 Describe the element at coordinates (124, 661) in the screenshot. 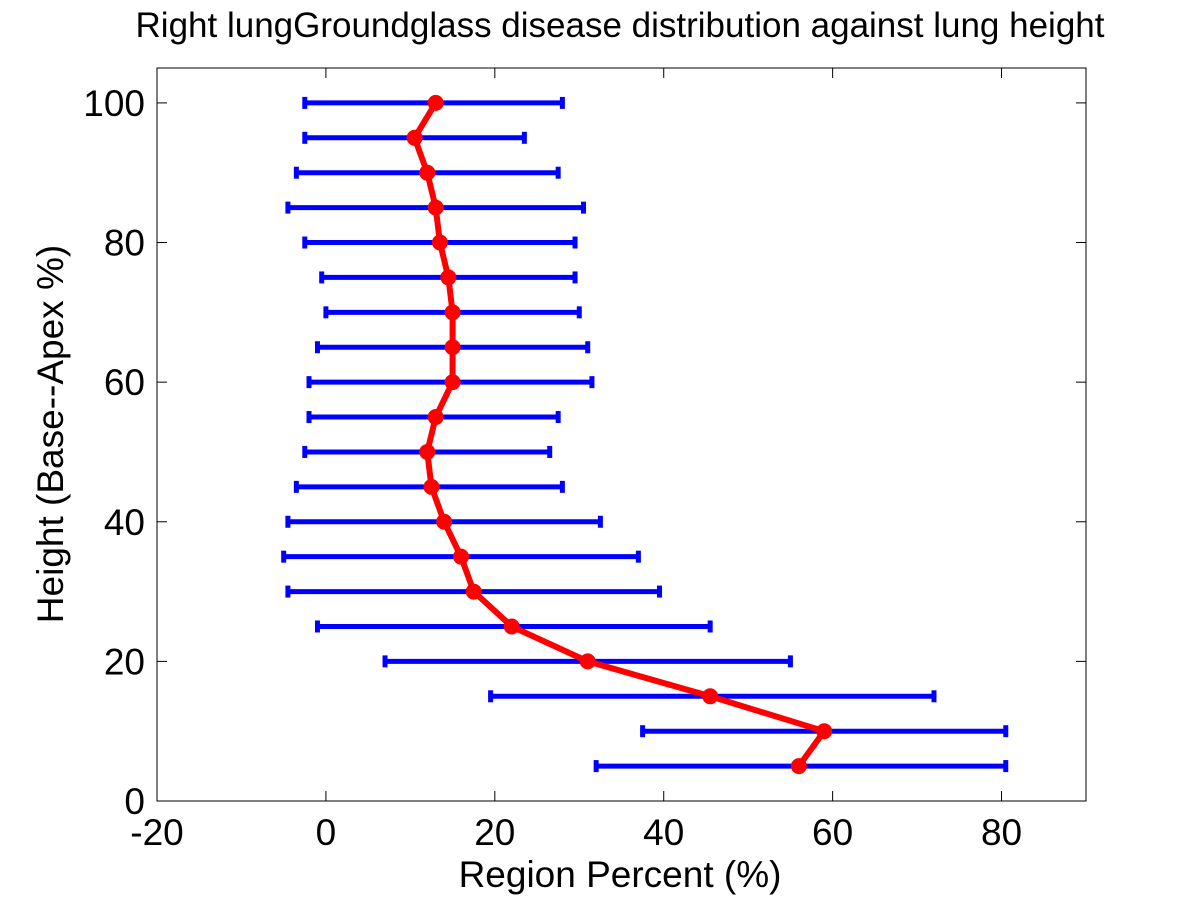

I see `y-tick-label: 20` at that location.